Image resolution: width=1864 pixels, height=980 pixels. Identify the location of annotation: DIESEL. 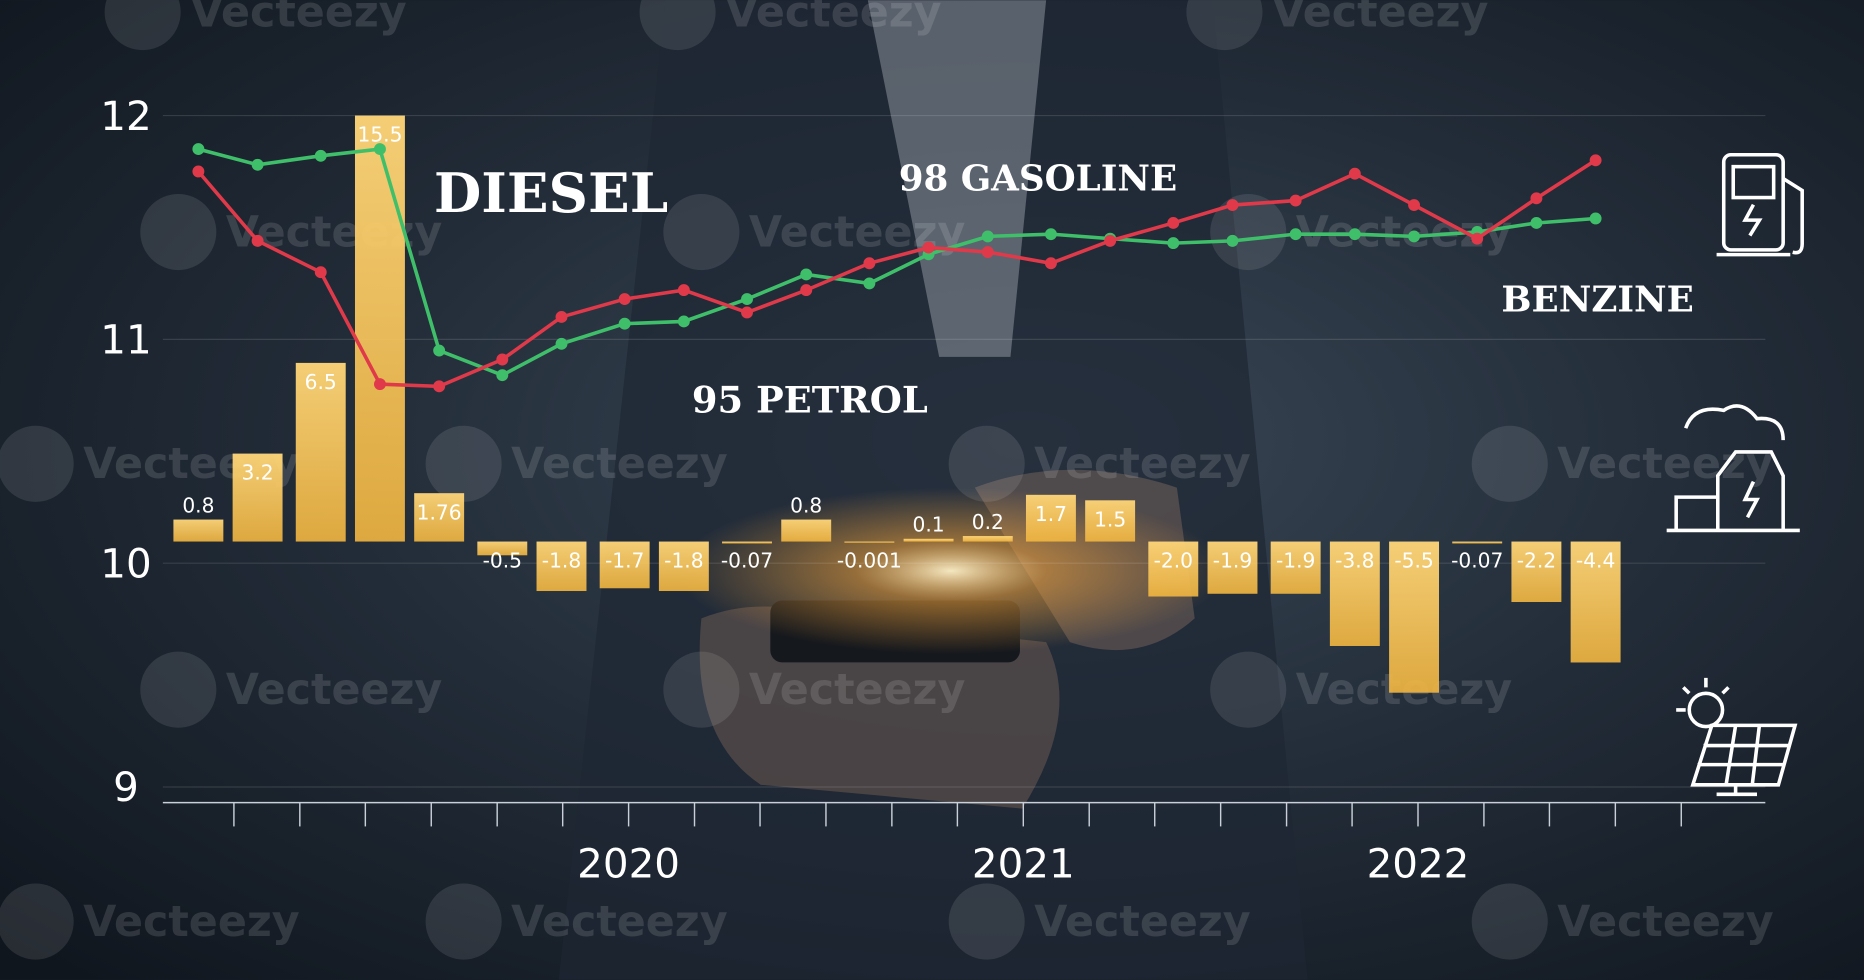
(551, 193).